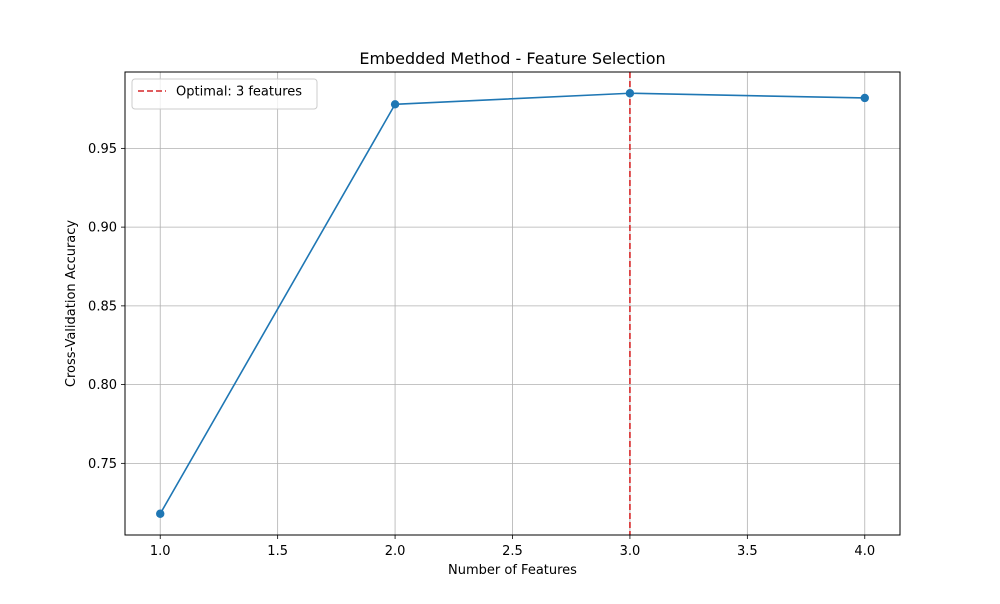 This screenshot has width=1000, height=604. What do you see at coordinates (102, 149) in the screenshot?
I see `y-tick-label: 0.95` at bounding box center [102, 149].